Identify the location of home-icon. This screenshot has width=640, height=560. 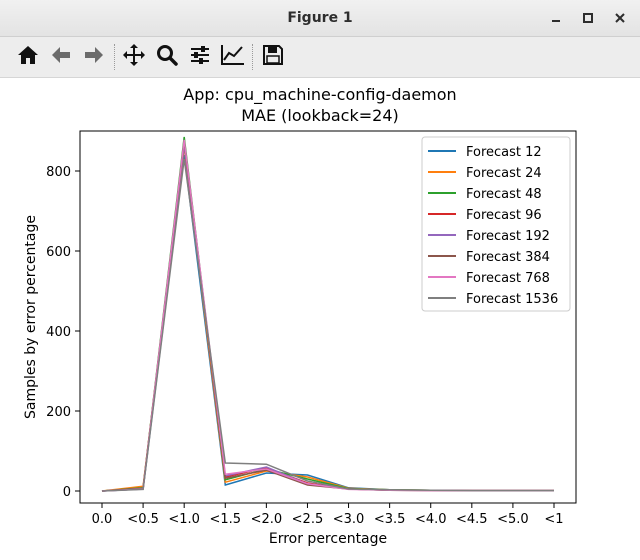
(28, 57).